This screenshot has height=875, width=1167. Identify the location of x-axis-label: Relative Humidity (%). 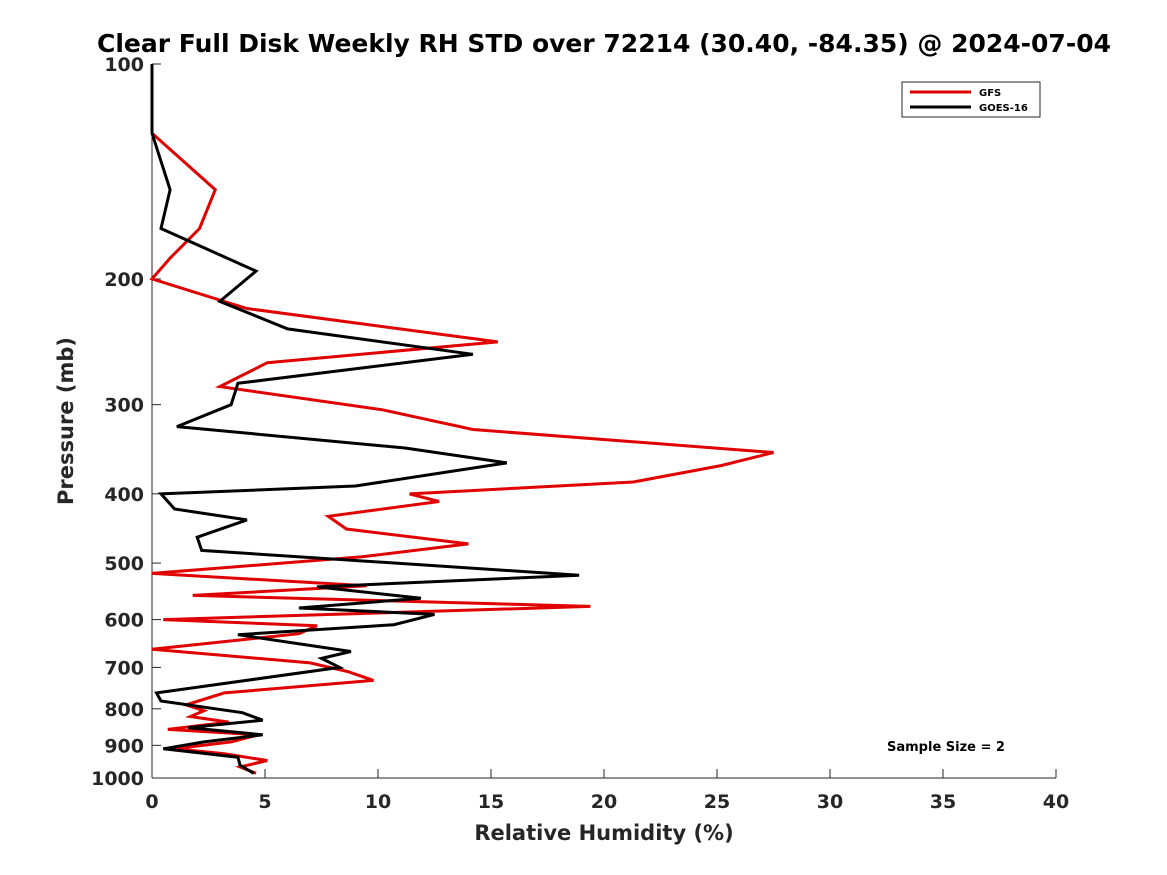
(603, 833).